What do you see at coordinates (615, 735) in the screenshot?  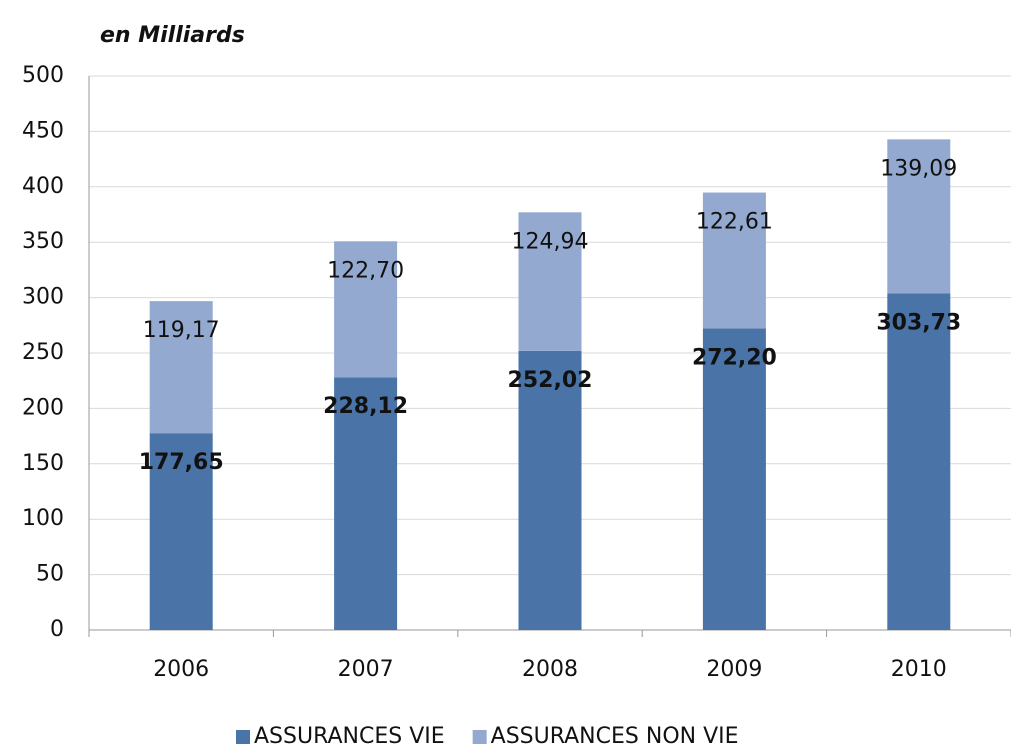 I see `legend-label: ASSURANCES NON VIE` at bounding box center [615, 735].